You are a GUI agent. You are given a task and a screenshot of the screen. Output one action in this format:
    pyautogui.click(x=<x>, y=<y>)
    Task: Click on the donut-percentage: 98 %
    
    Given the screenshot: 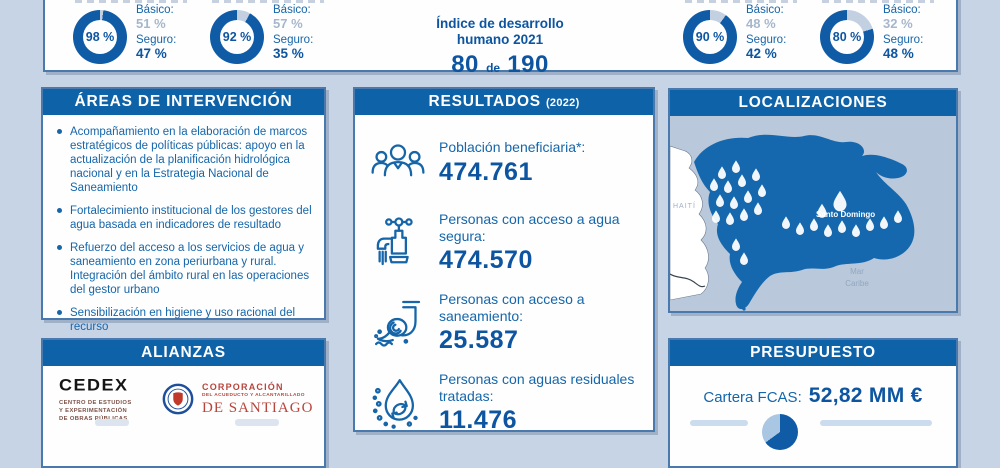 What is the action you would take?
    pyautogui.click(x=100, y=37)
    